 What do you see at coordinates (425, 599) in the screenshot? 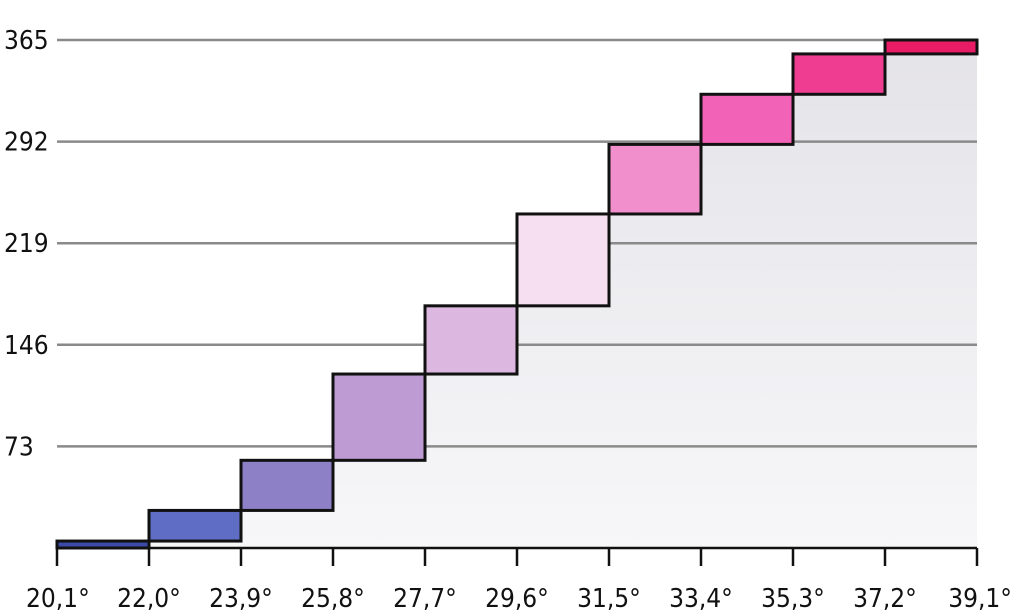
I see `x-tick-label: 27,7°` at bounding box center [425, 599].